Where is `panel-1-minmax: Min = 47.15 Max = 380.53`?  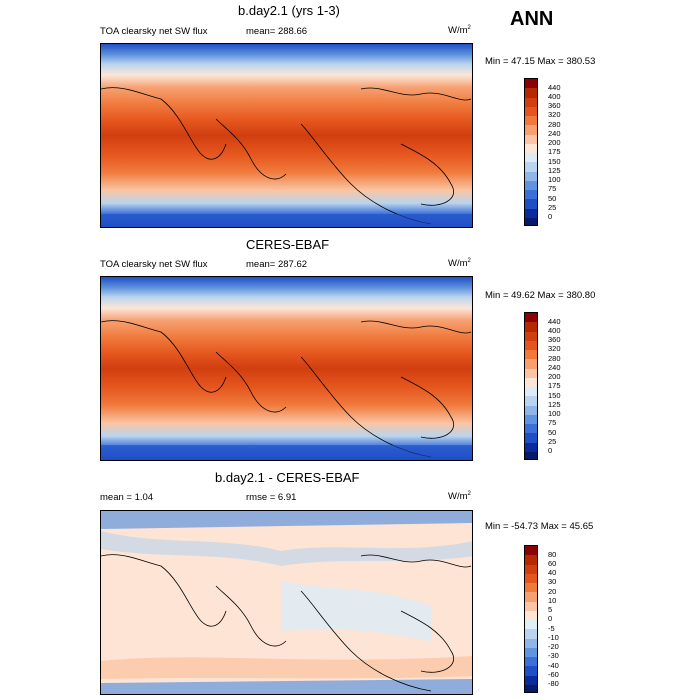
panel-1-minmax: Min = 47.15 Max = 380.53 is located at coordinates (540, 61).